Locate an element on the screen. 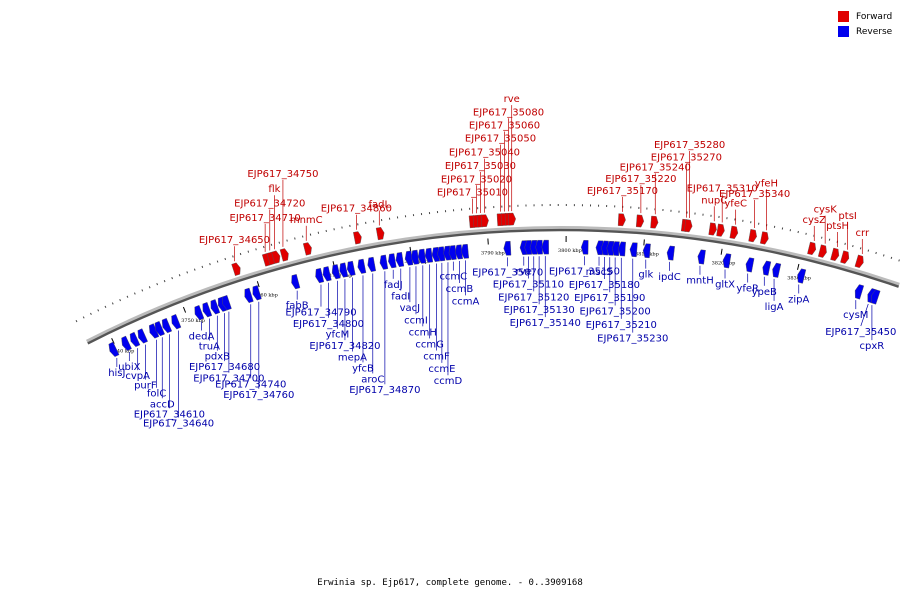 This screenshot has width=900, height=600. forward-gene-label: EJP617_35030 is located at coordinates (480, 166).